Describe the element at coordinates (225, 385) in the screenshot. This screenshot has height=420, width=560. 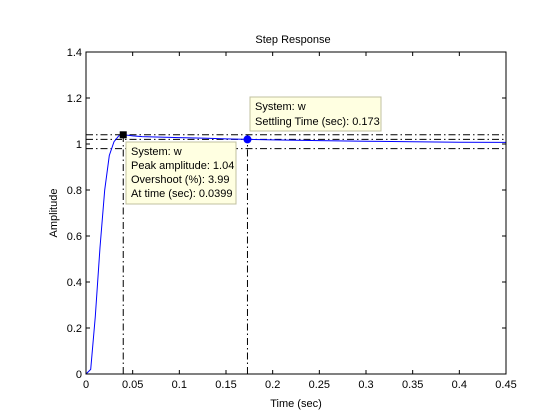
I see `x-tick-label: 0.15` at that location.